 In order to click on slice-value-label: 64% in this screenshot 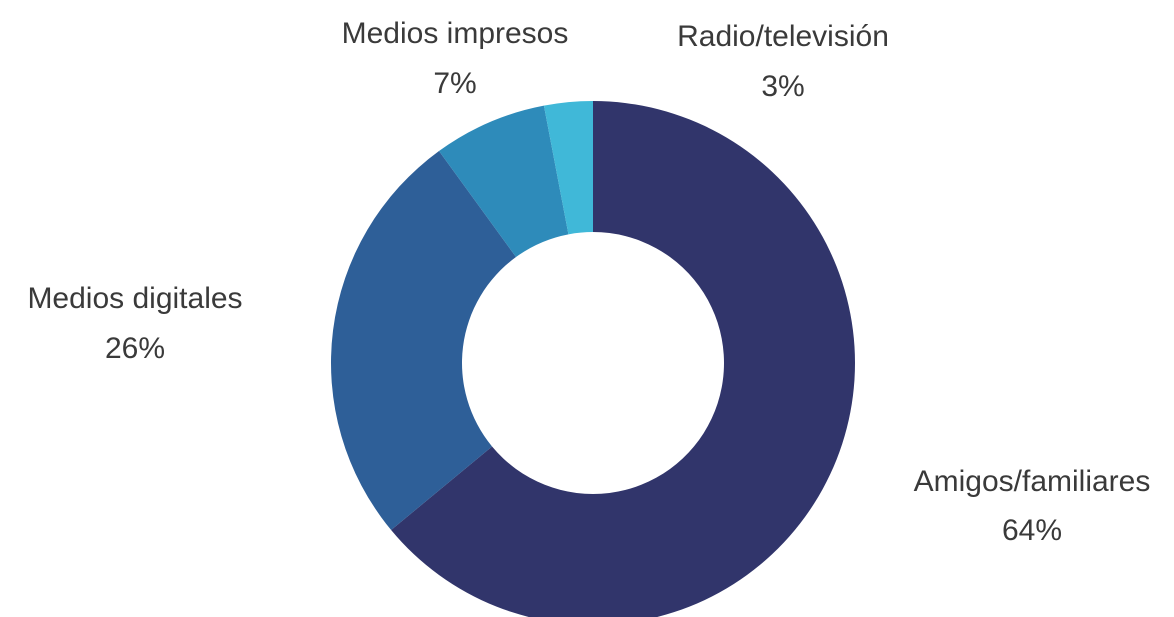, I will do `click(1032, 530)`.